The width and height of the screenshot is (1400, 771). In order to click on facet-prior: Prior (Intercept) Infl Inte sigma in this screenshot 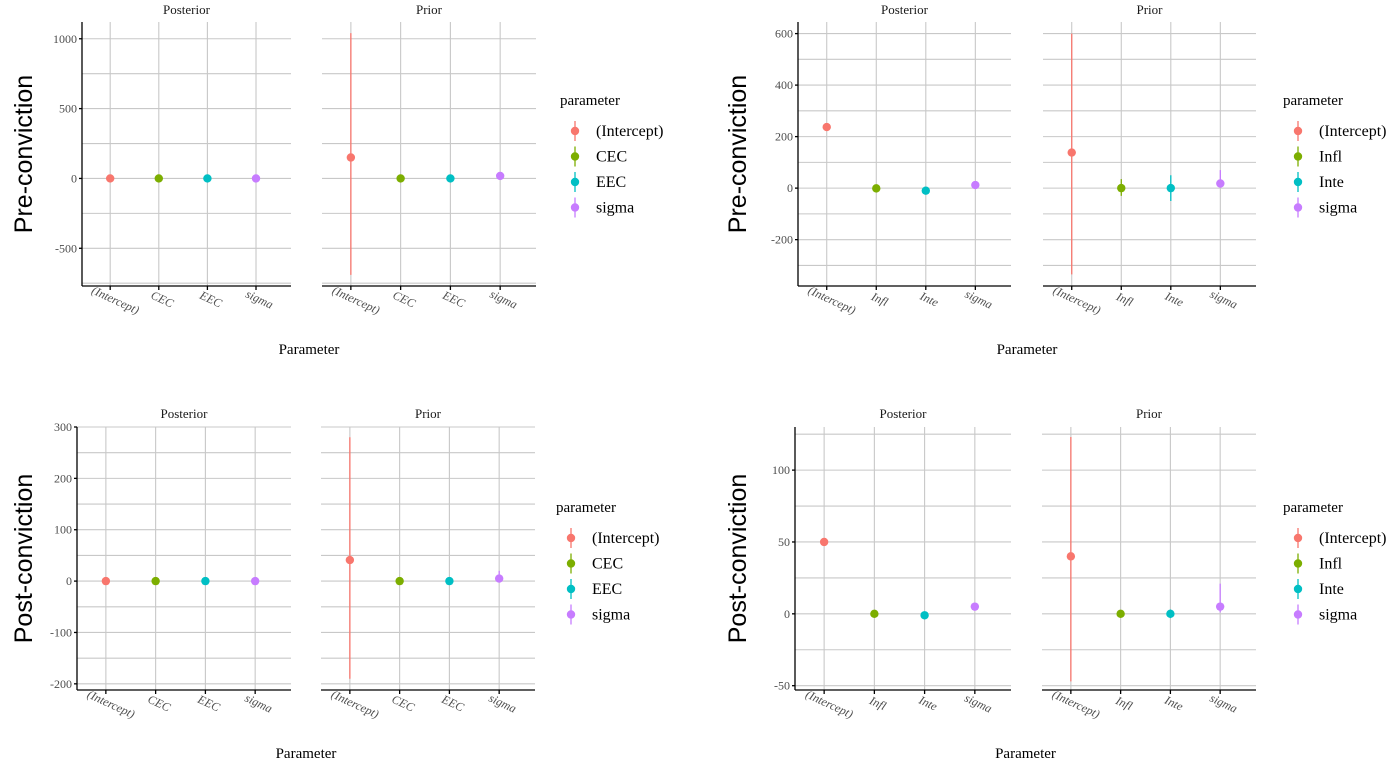, I will do `click(1149, 159)`.